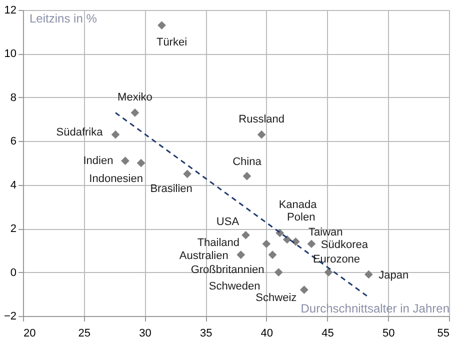 The image size is (461, 346). I want to click on annotation: Polen, so click(301, 218).